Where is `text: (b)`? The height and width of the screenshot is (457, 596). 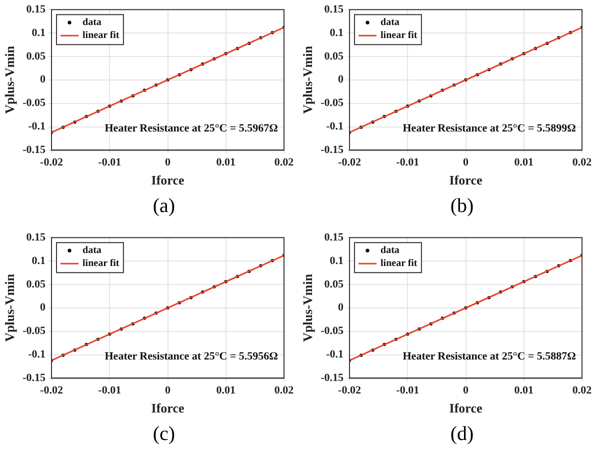
text: (b) is located at coordinates (462, 206).